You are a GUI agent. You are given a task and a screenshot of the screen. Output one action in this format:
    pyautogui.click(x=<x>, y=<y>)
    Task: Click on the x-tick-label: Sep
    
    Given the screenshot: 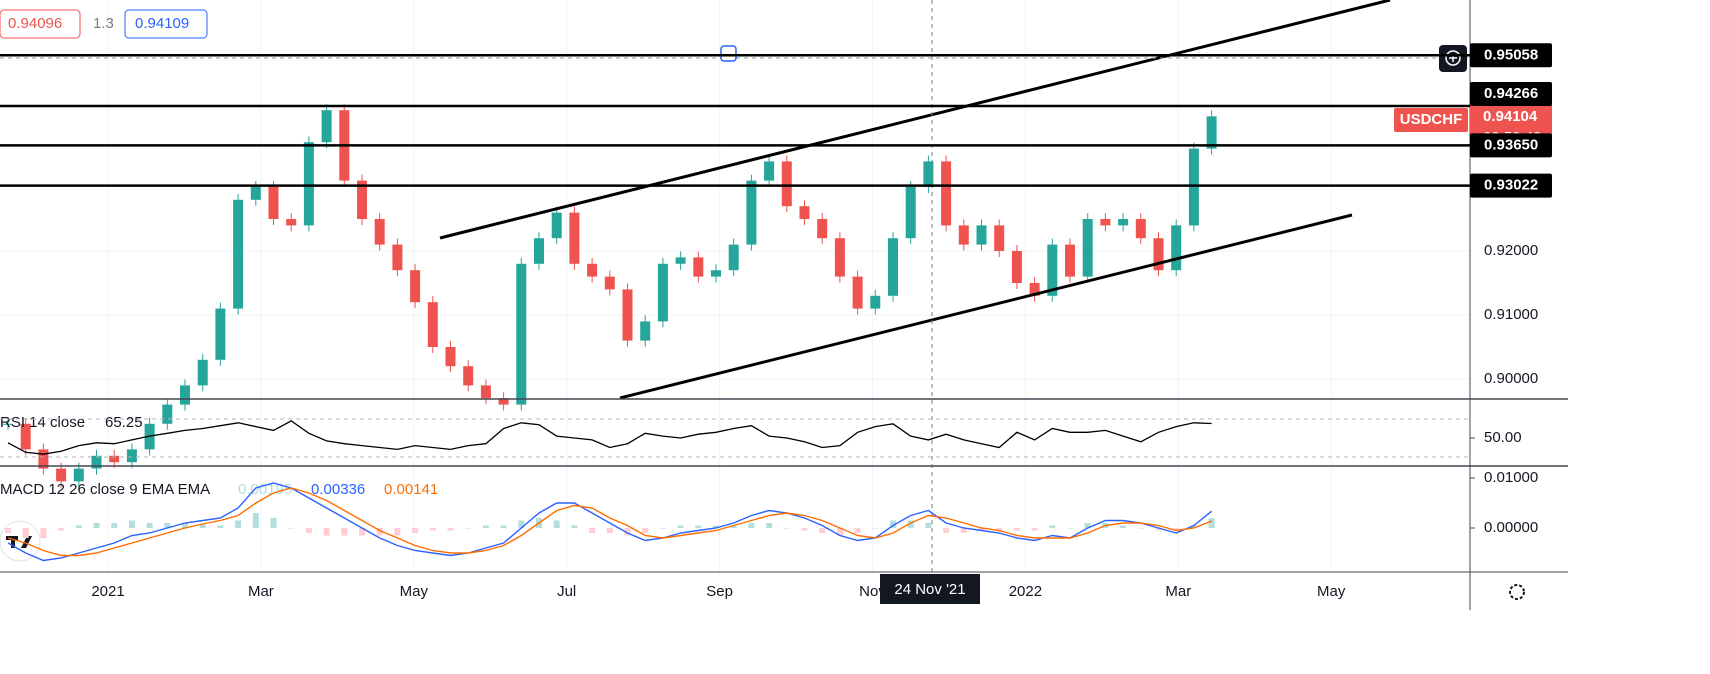 What is the action you would take?
    pyautogui.click(x=719, y=591)
    